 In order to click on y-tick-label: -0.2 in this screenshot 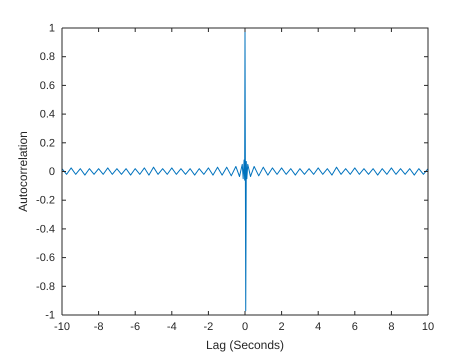, I will do `click(45, 200)`.